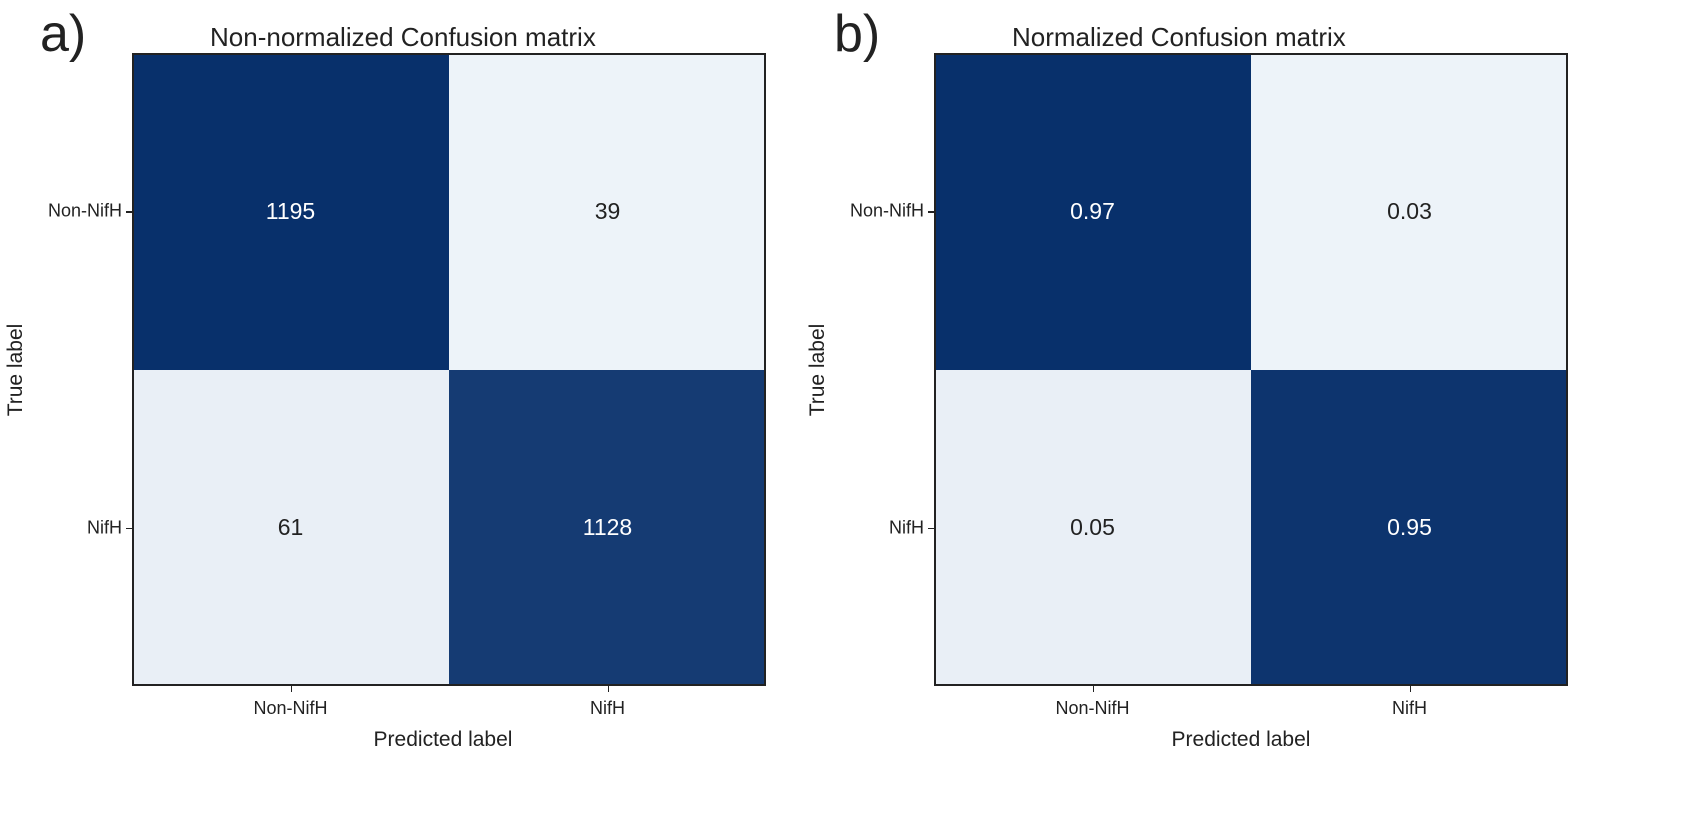 The image size is (1701, 820). I want to click on panel-label: b), so click(857, 34).